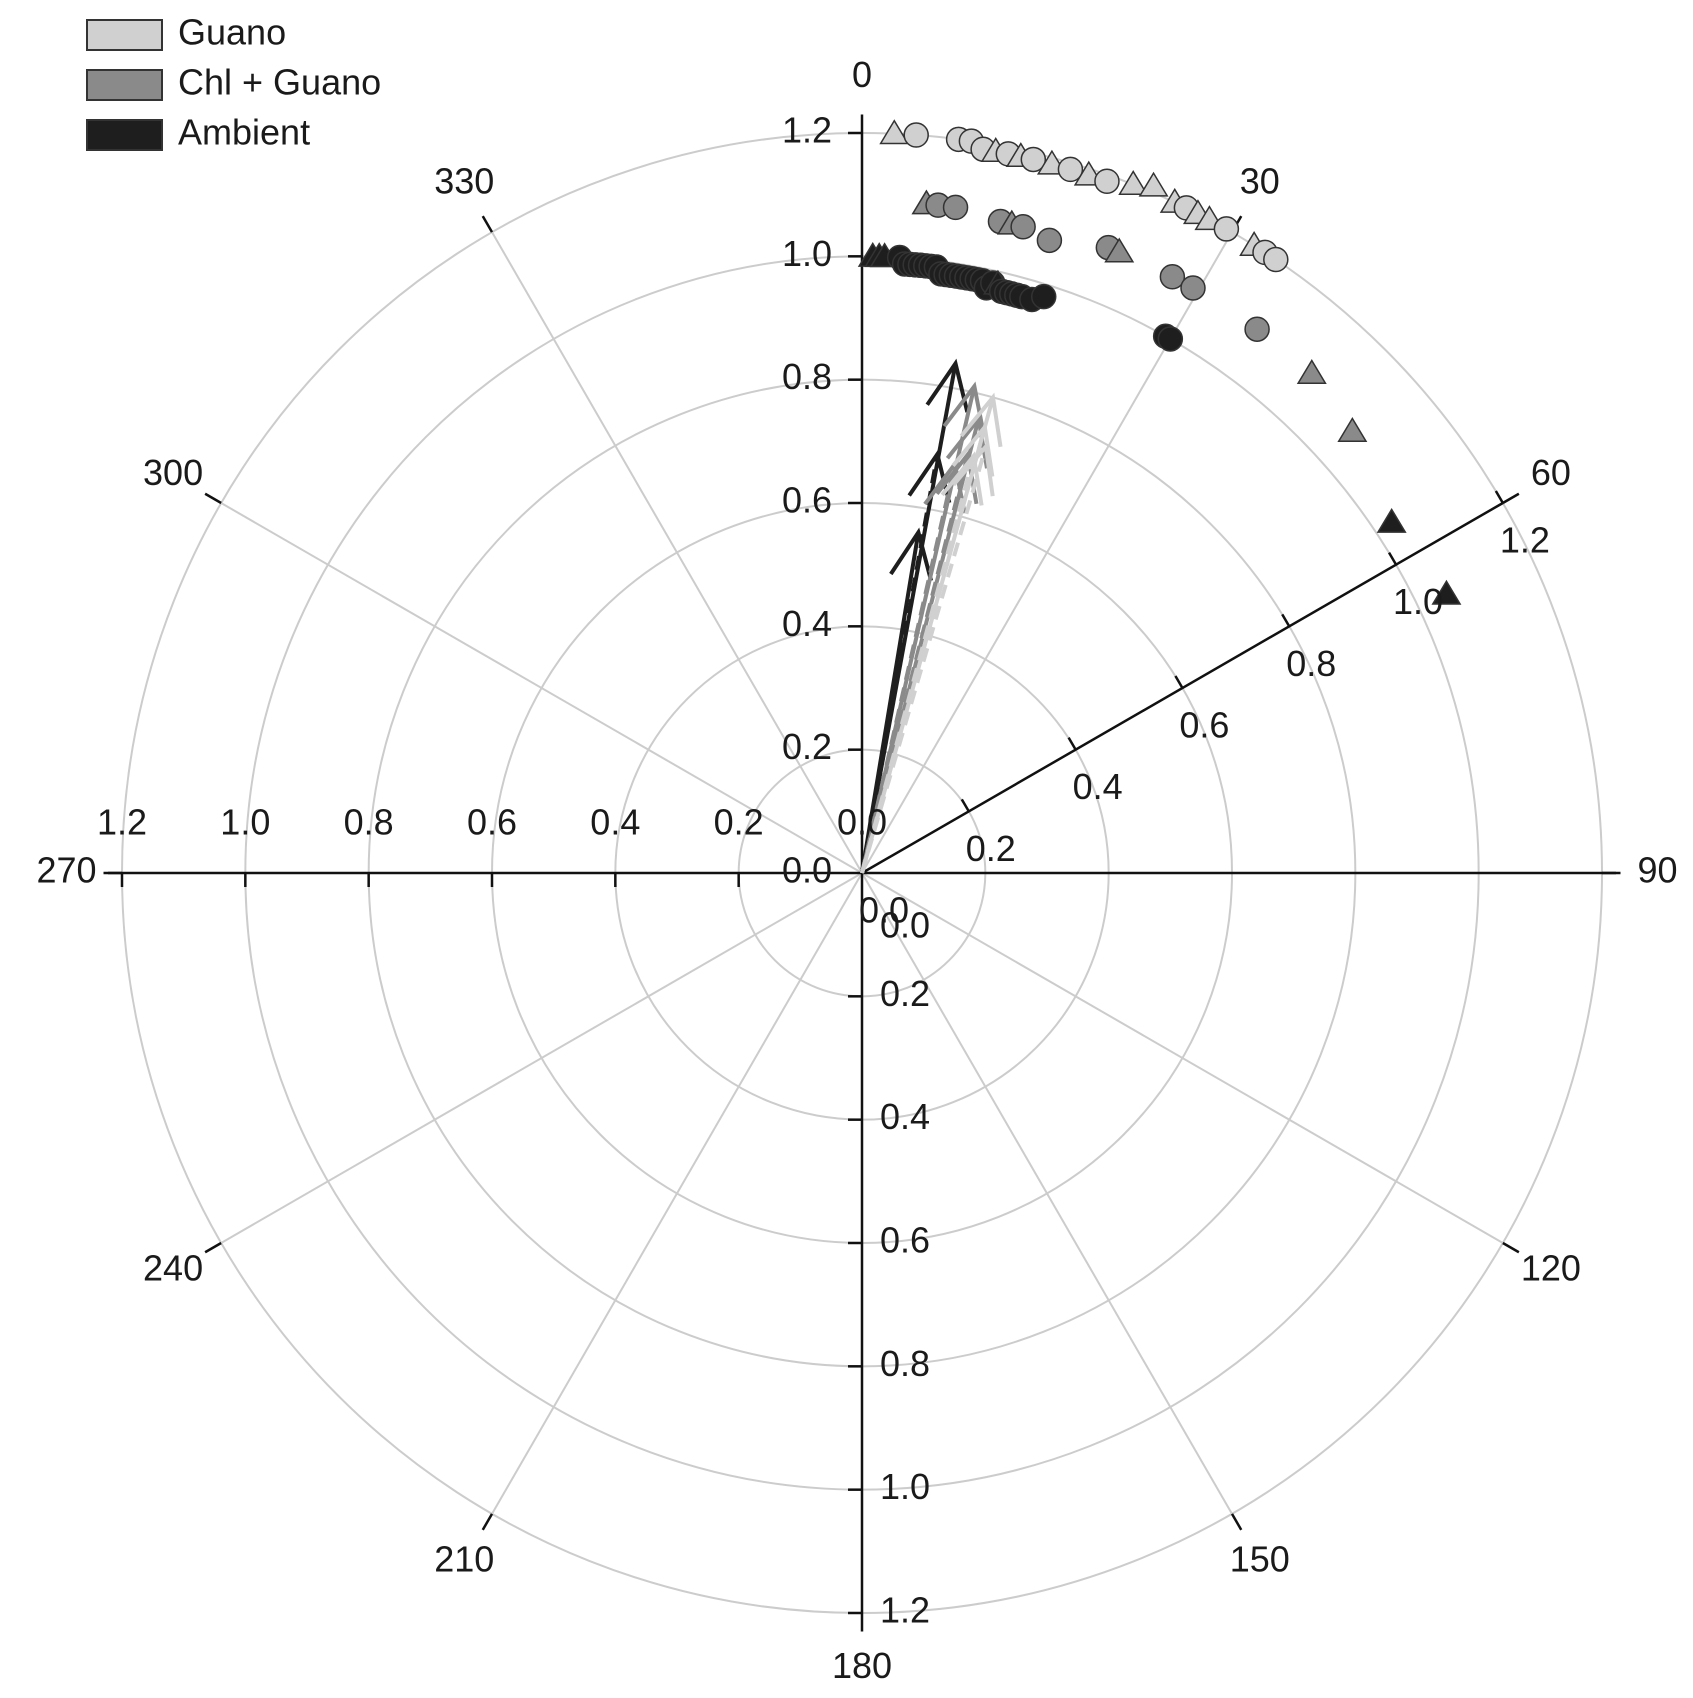  I want to click on angular-label: 150, so click(1260, 1558).